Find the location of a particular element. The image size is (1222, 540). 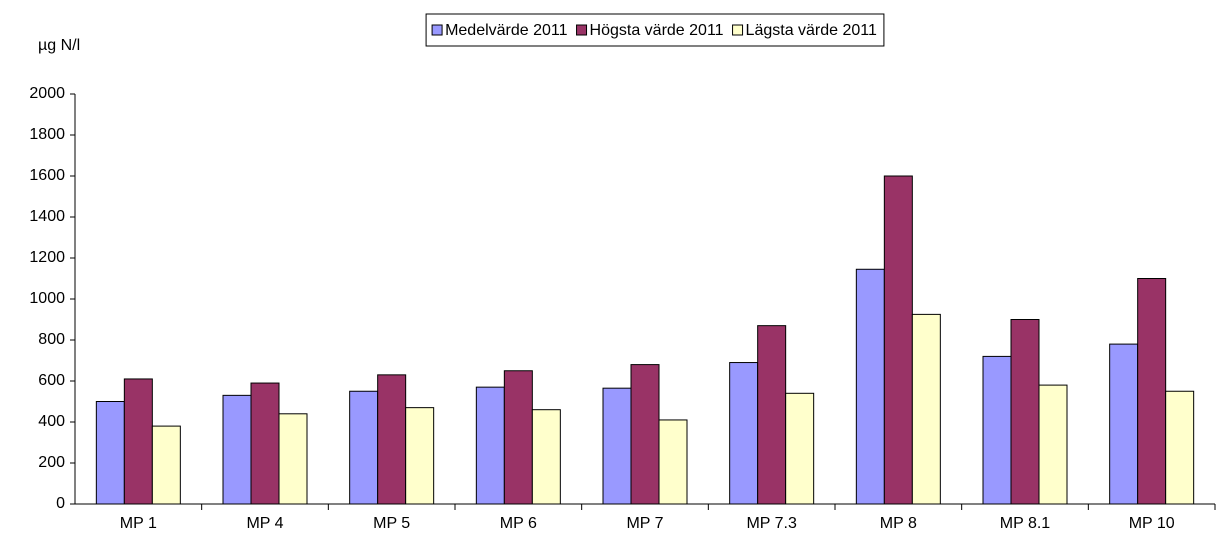

y-tick-label: 1000 is located at coordinates (47, 298).